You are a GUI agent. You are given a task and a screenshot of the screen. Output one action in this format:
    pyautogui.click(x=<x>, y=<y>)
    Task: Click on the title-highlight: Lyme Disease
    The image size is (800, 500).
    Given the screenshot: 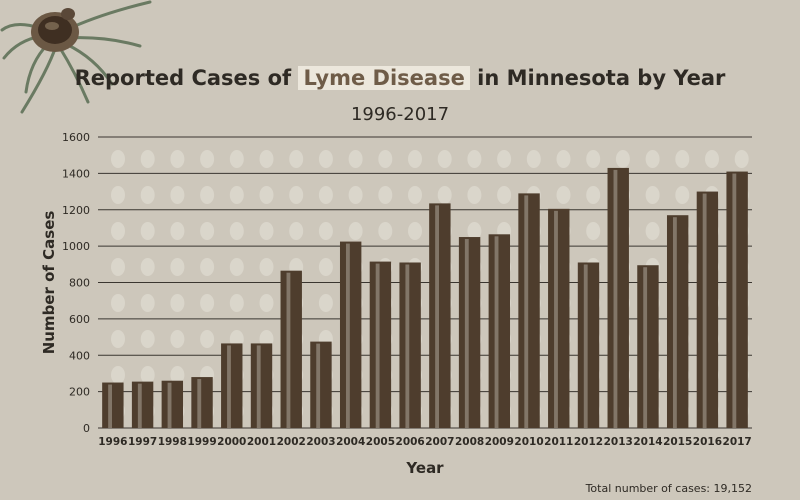 What is the action you would take?
    pyautogui.click(x=384, y=78)
    